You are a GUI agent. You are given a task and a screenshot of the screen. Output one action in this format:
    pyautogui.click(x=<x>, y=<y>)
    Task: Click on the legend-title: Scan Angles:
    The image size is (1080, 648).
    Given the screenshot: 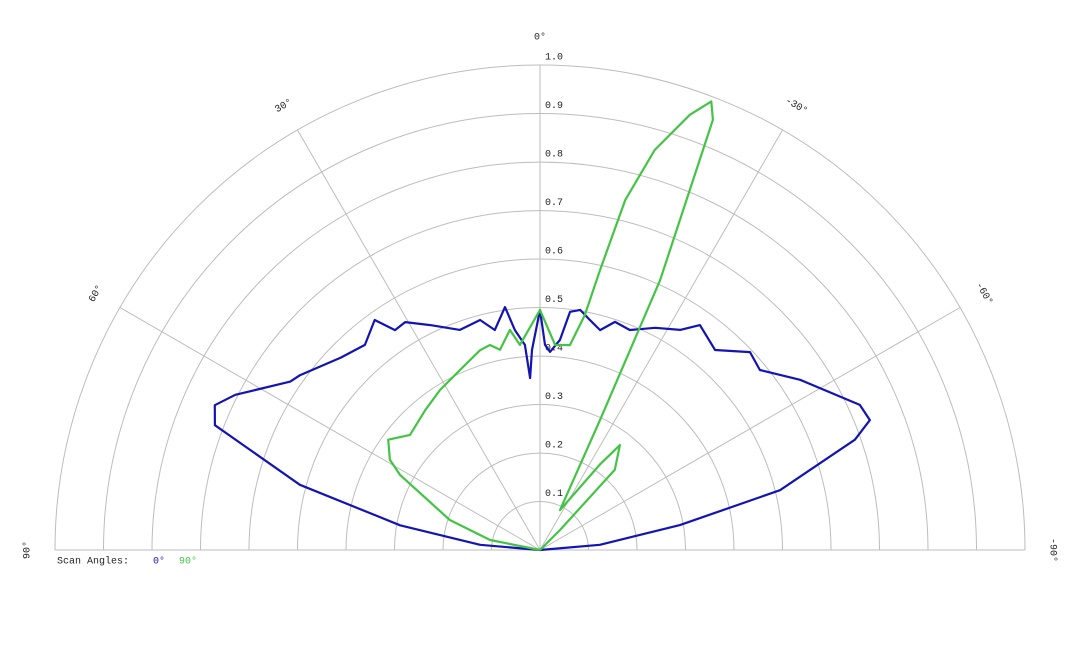 What is the action you would take?
    pyautogui.click(x=93, y=562)
    